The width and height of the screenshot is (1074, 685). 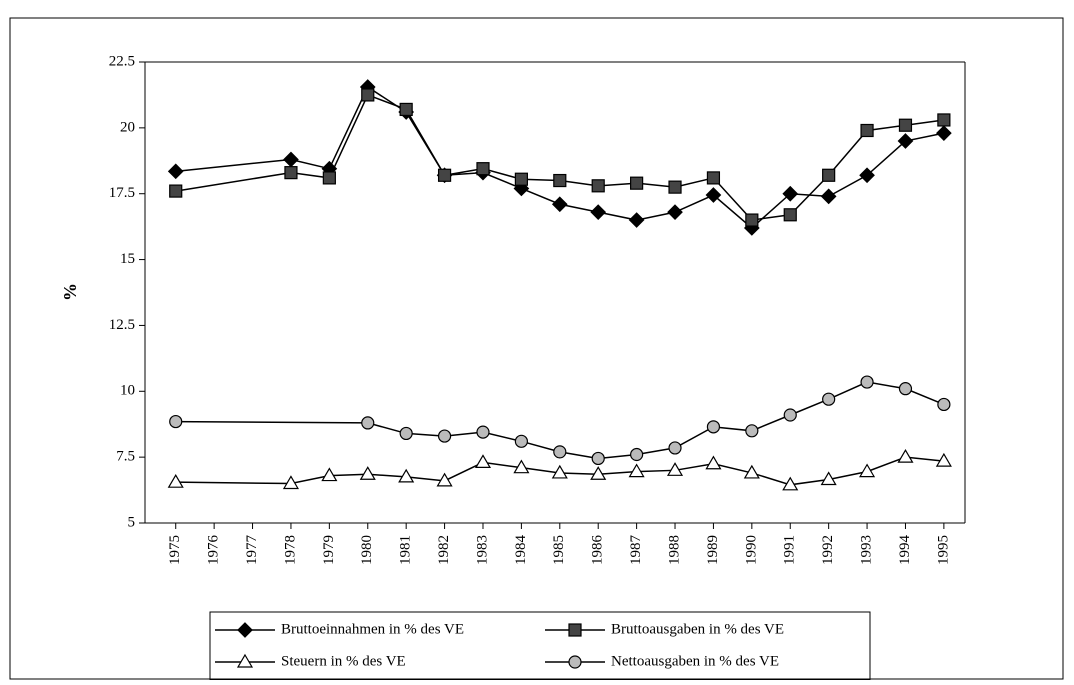 I want to click on x-tick-label: 1983, so click(x=482, y=550).